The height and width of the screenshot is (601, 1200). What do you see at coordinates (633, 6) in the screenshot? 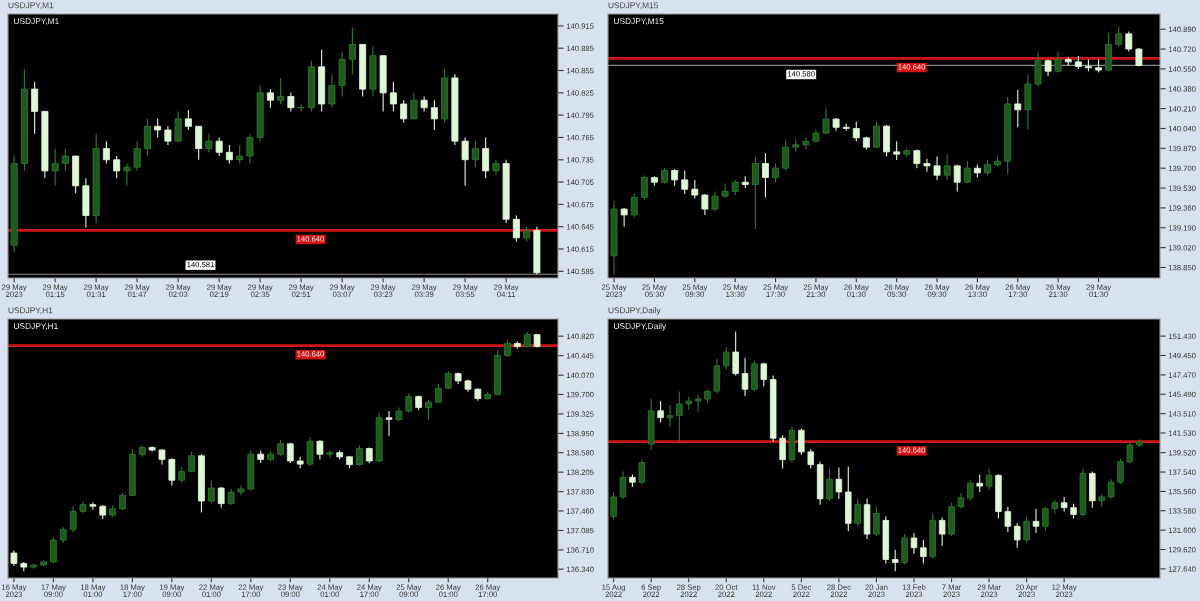
I see `chart-title: USDJPY,M15` at bounding box center [633, 6].